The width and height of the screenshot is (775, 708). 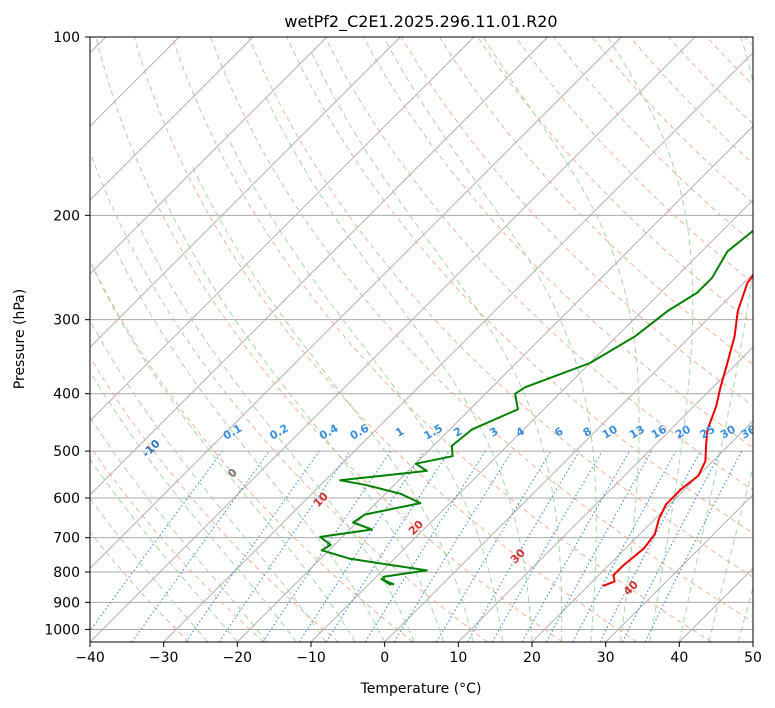 I want to click on x-tick-label: −40, so click(x=90, y=658).